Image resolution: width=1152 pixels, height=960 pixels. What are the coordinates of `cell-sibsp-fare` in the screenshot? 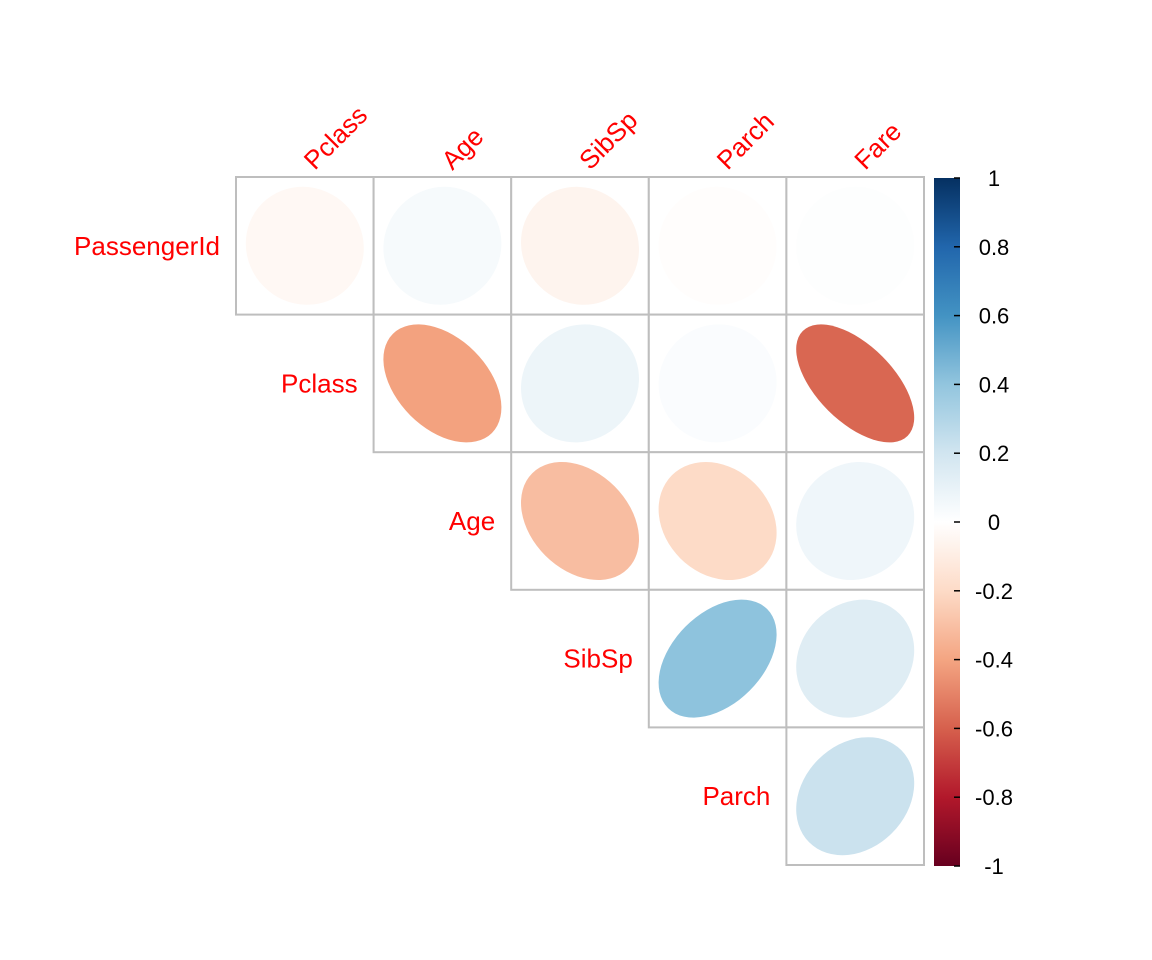 It's located at (855, 658).